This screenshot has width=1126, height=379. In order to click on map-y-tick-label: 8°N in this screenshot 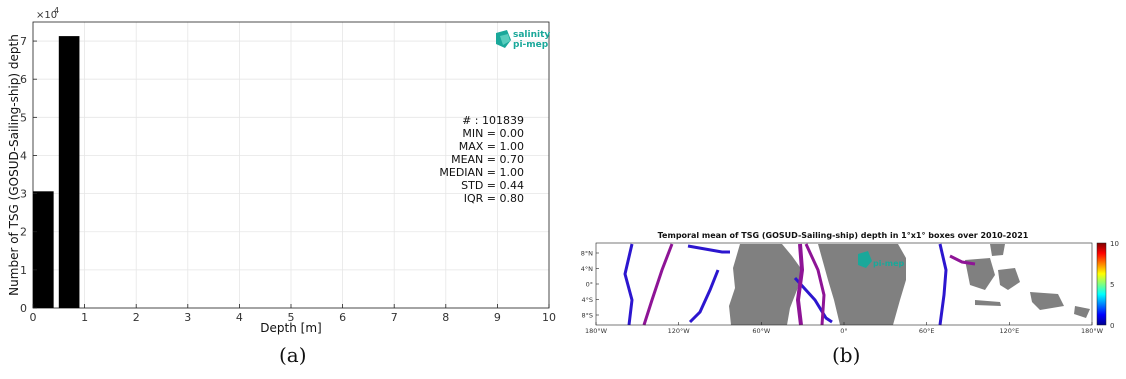, I will do `click(587, 254)`.